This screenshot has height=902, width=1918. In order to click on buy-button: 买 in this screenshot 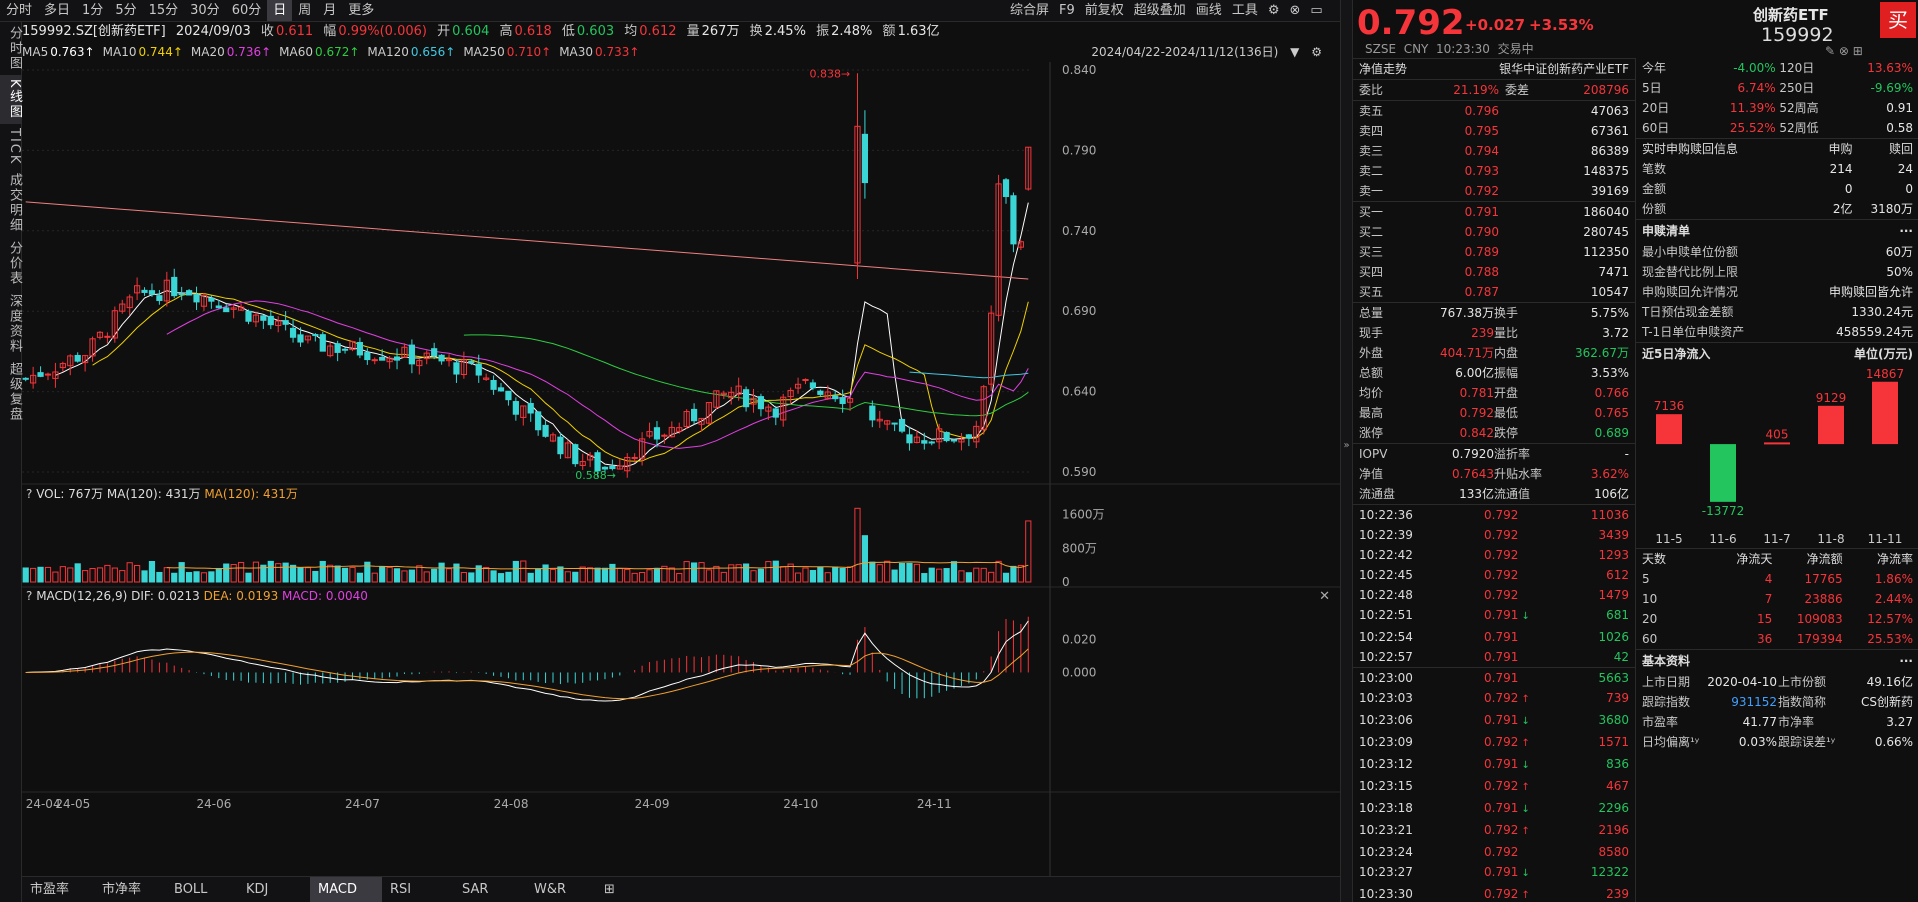, I will do `click(1898, 20)`.